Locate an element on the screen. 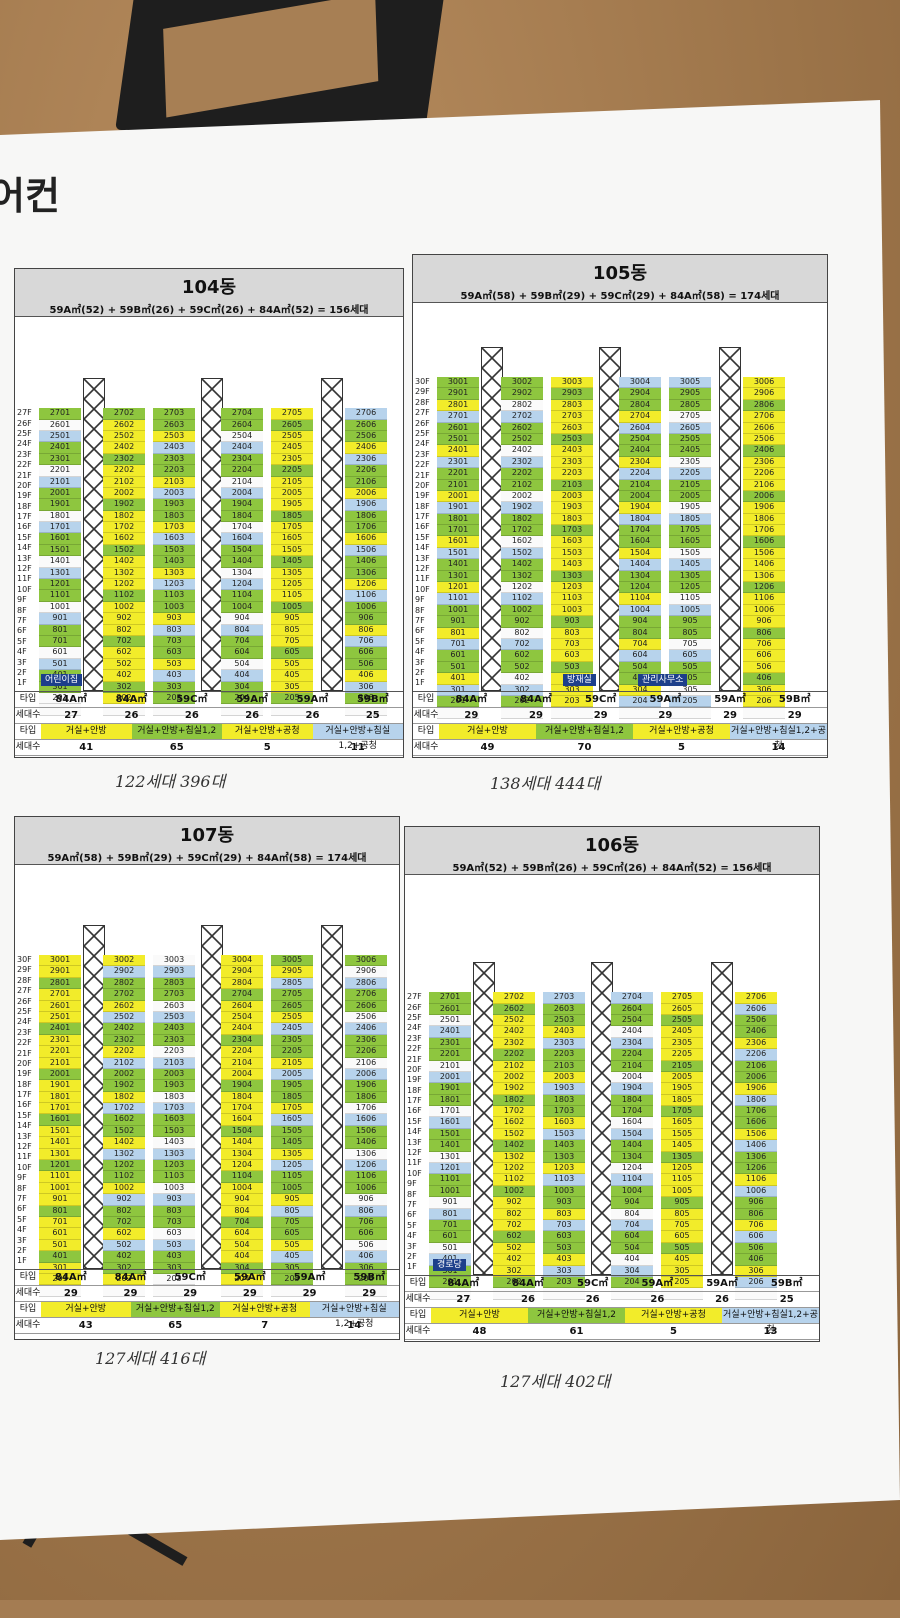 Image resolution: width=900 pixels, height=1618 pixels. unit-cell: 402 is located at coordinates (514, 1260).